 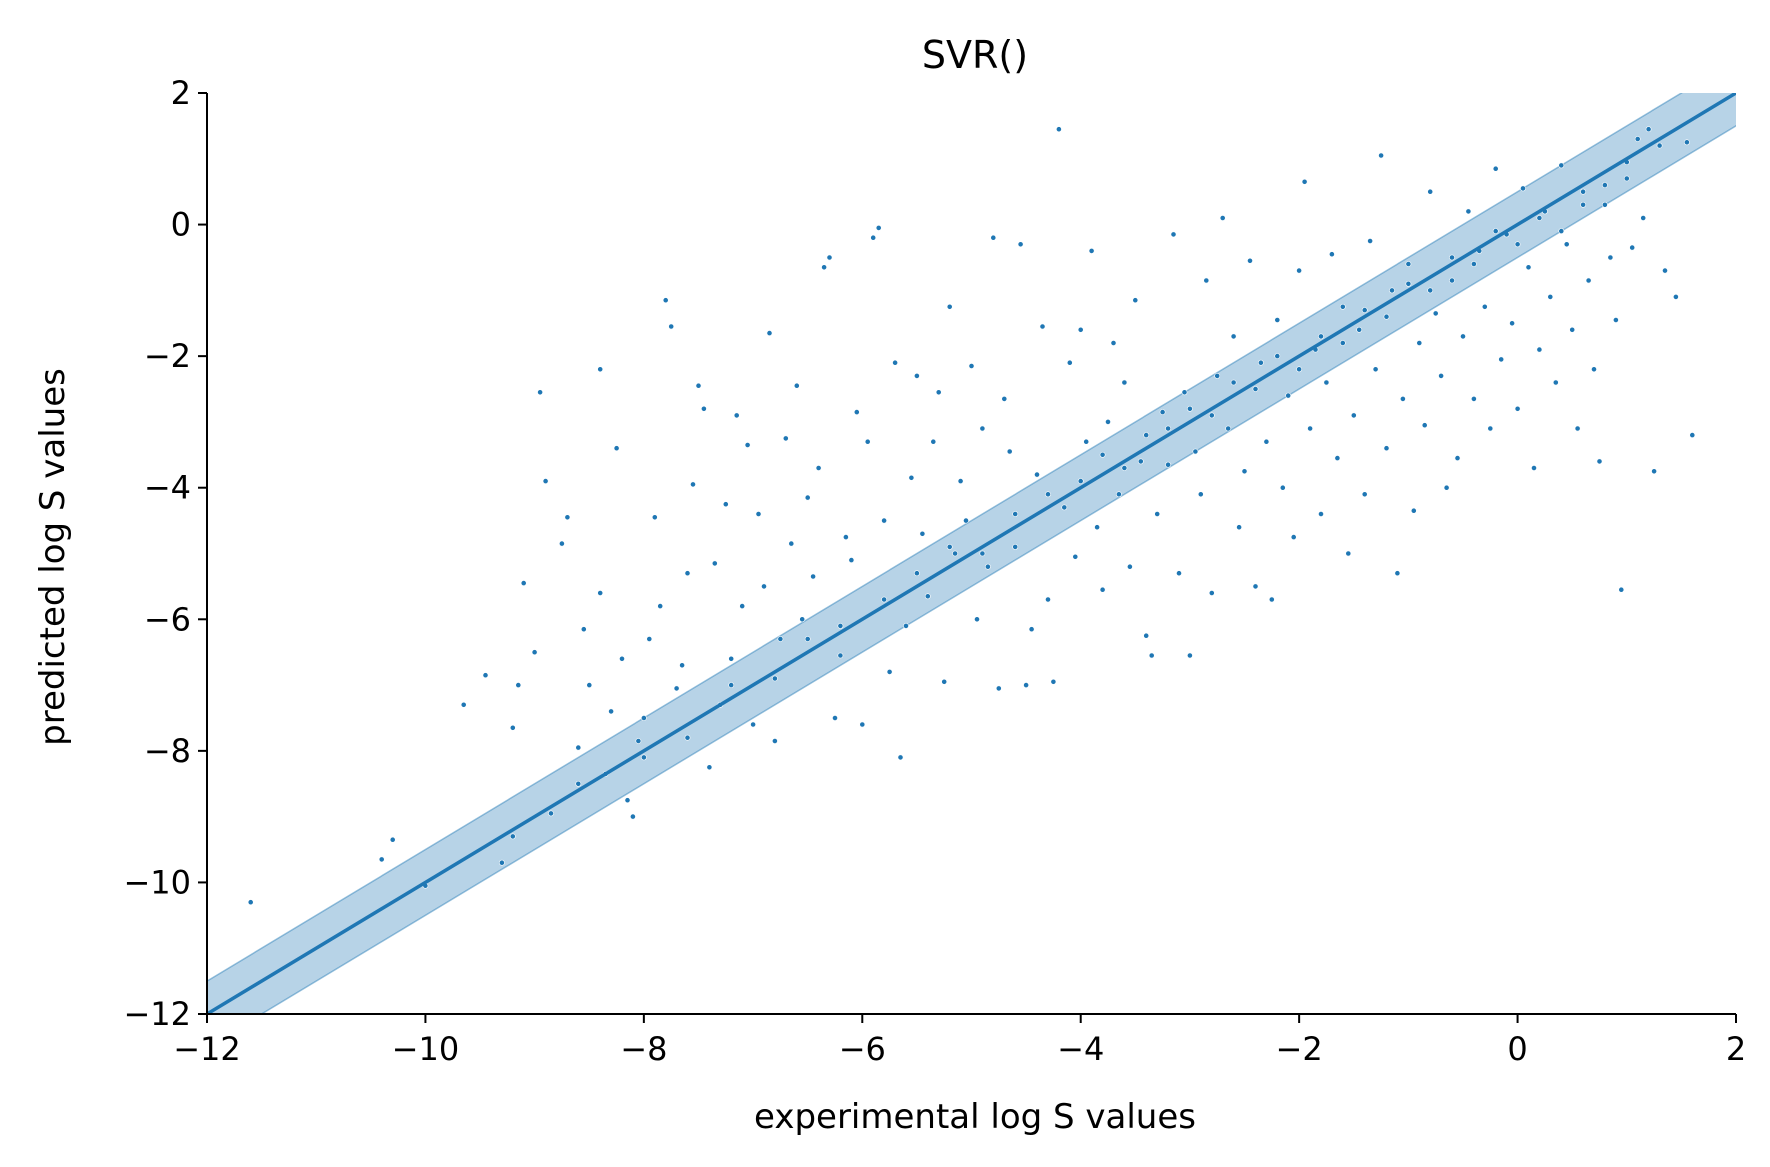 What do you see at coordinates (157, 1014) in the screenshot?
I see `y-tick-label: −12` at bounding box center [157, 1014].